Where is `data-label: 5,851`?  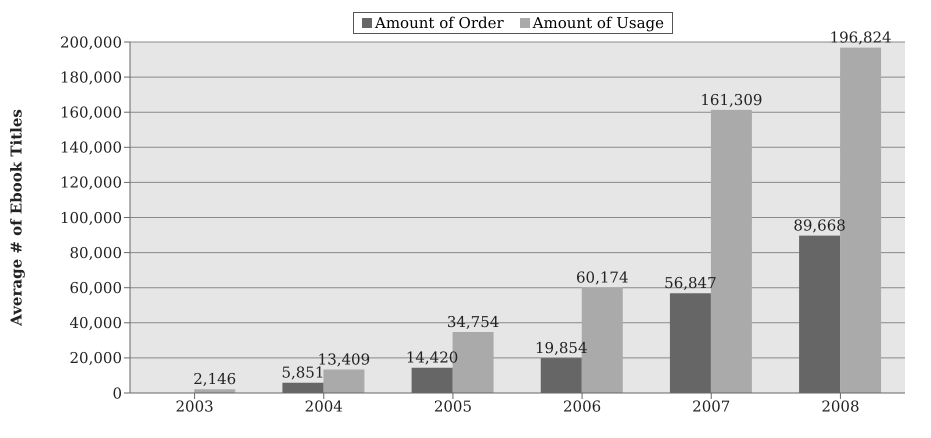 data-label: 5,851 is located at coordinates (302, 373).